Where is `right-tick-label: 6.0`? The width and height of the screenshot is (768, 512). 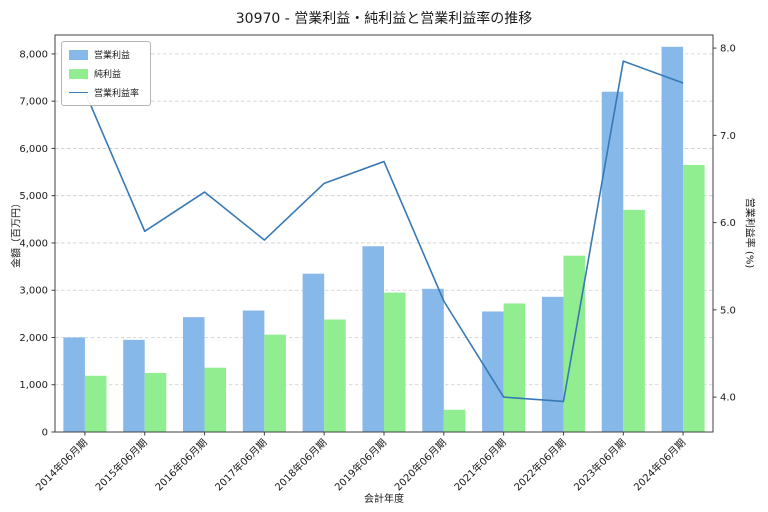 right-tick-label: 6.0 is located at coordinates (728, 223).